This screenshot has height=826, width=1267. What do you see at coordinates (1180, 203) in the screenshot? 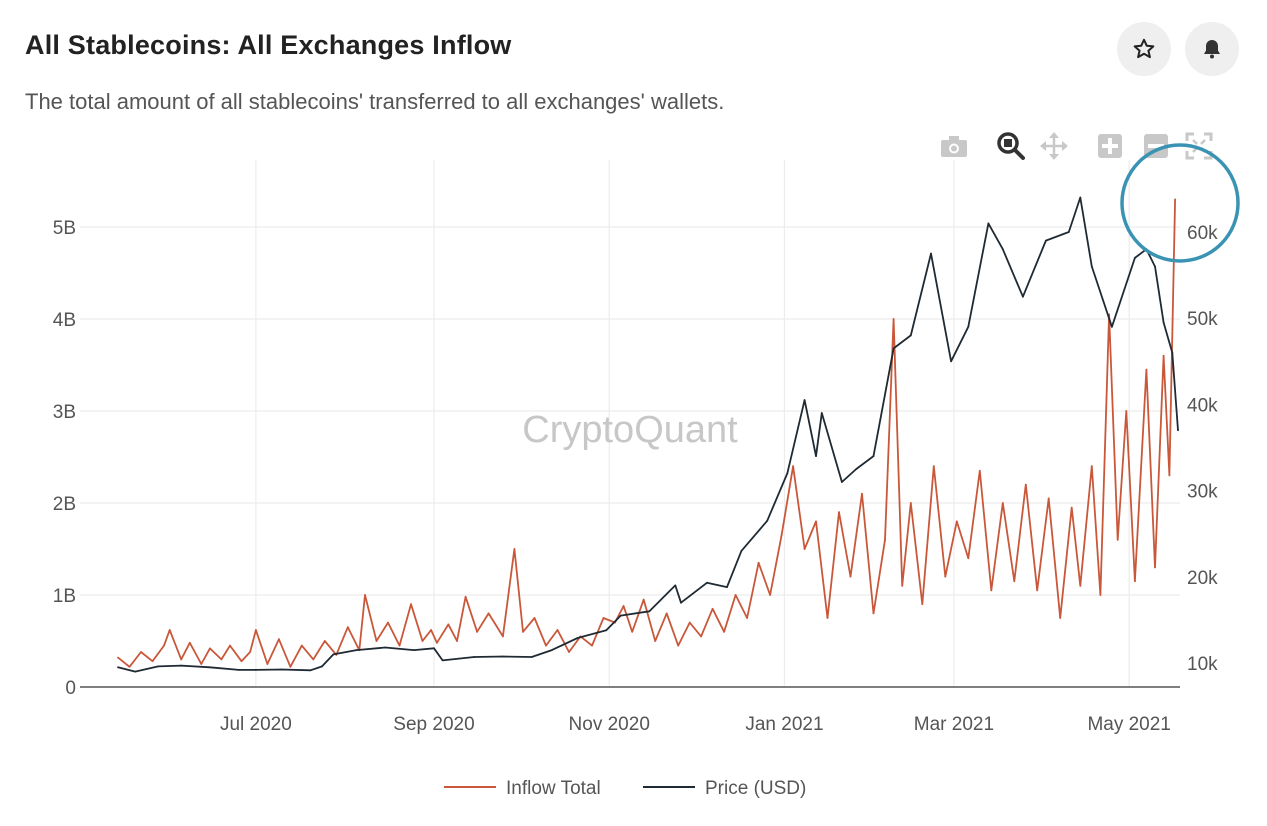
I see `highlight-circle` at bounding box center [1180, 203].